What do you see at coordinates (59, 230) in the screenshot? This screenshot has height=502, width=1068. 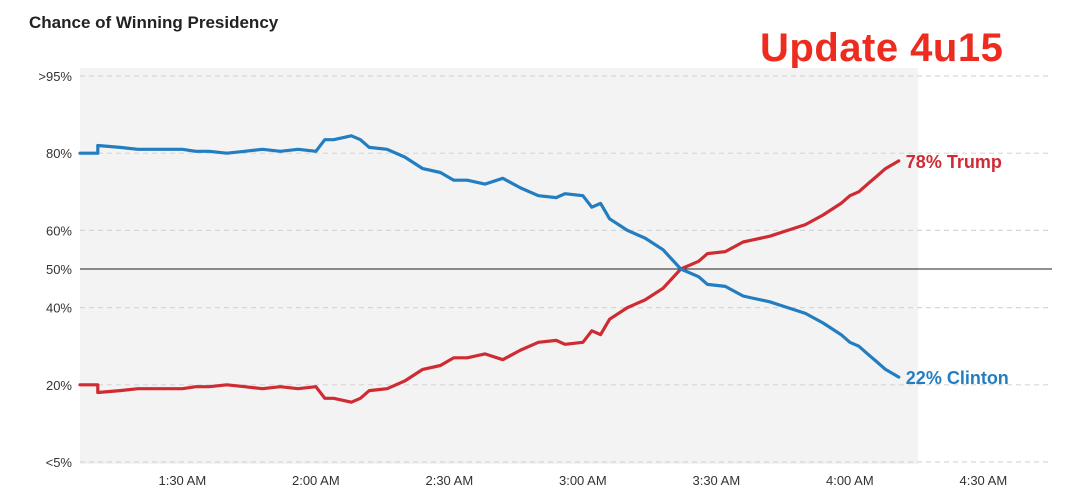 I see `y-tick-label: 60%` at bounding box center [59, 230].